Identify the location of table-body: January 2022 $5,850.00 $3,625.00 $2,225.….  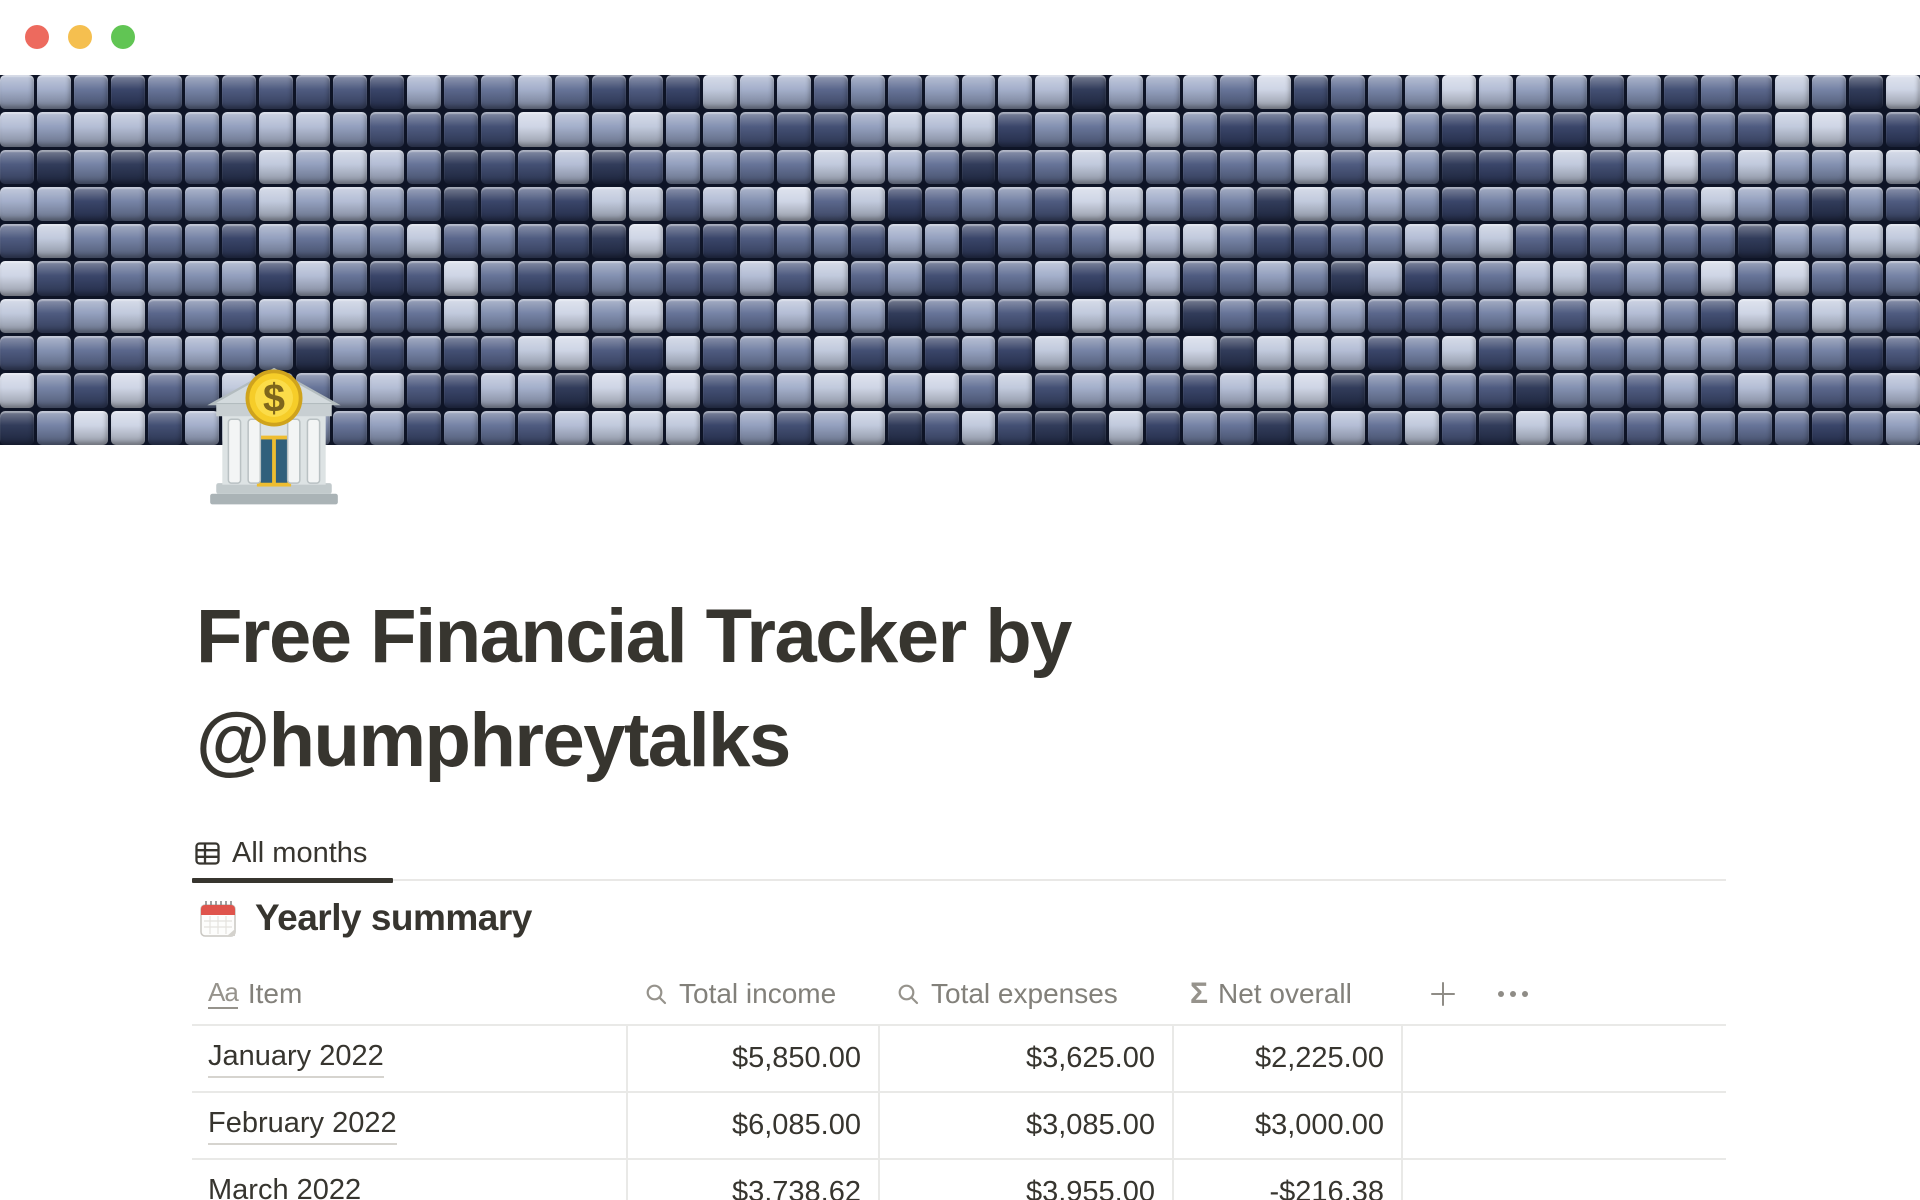
(959, 1113).